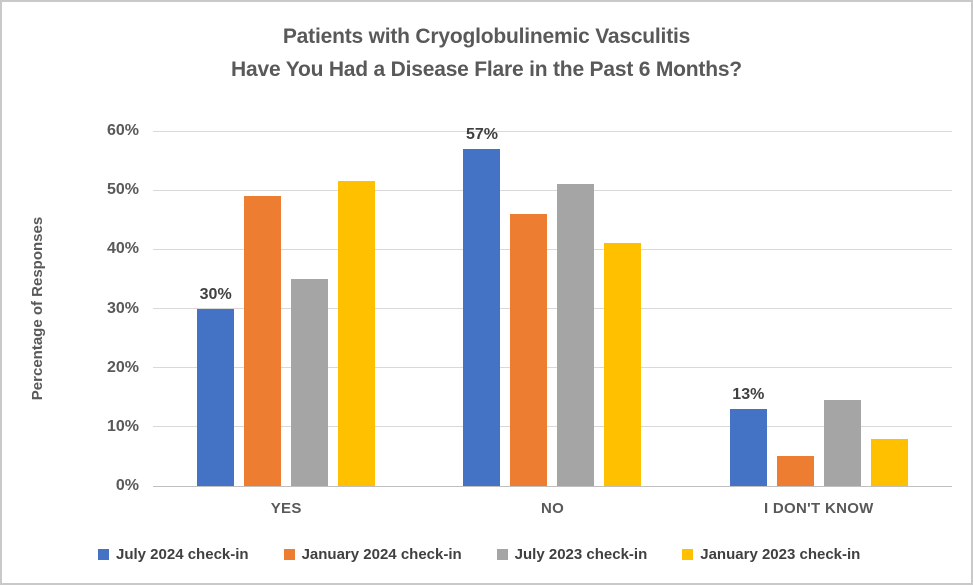 The image size is (973, 585). I want to click on legend-item: January 2024 check-in, so click(372, 554).